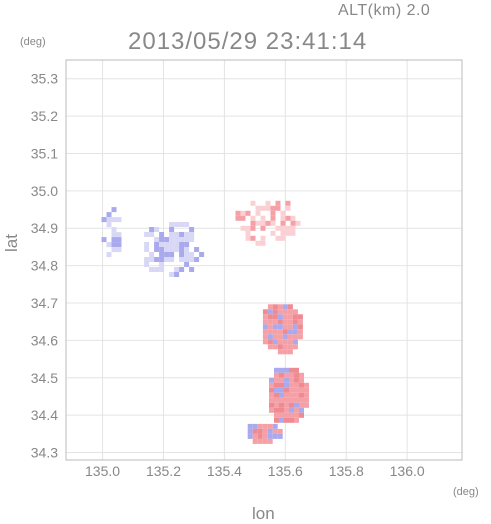 The height and width of the screenshot is (524, 491). What do you see at coordinates (163, 471) in the screenshot?
I see `x-tick-label: 135.2` at bounding box center [163, 471].